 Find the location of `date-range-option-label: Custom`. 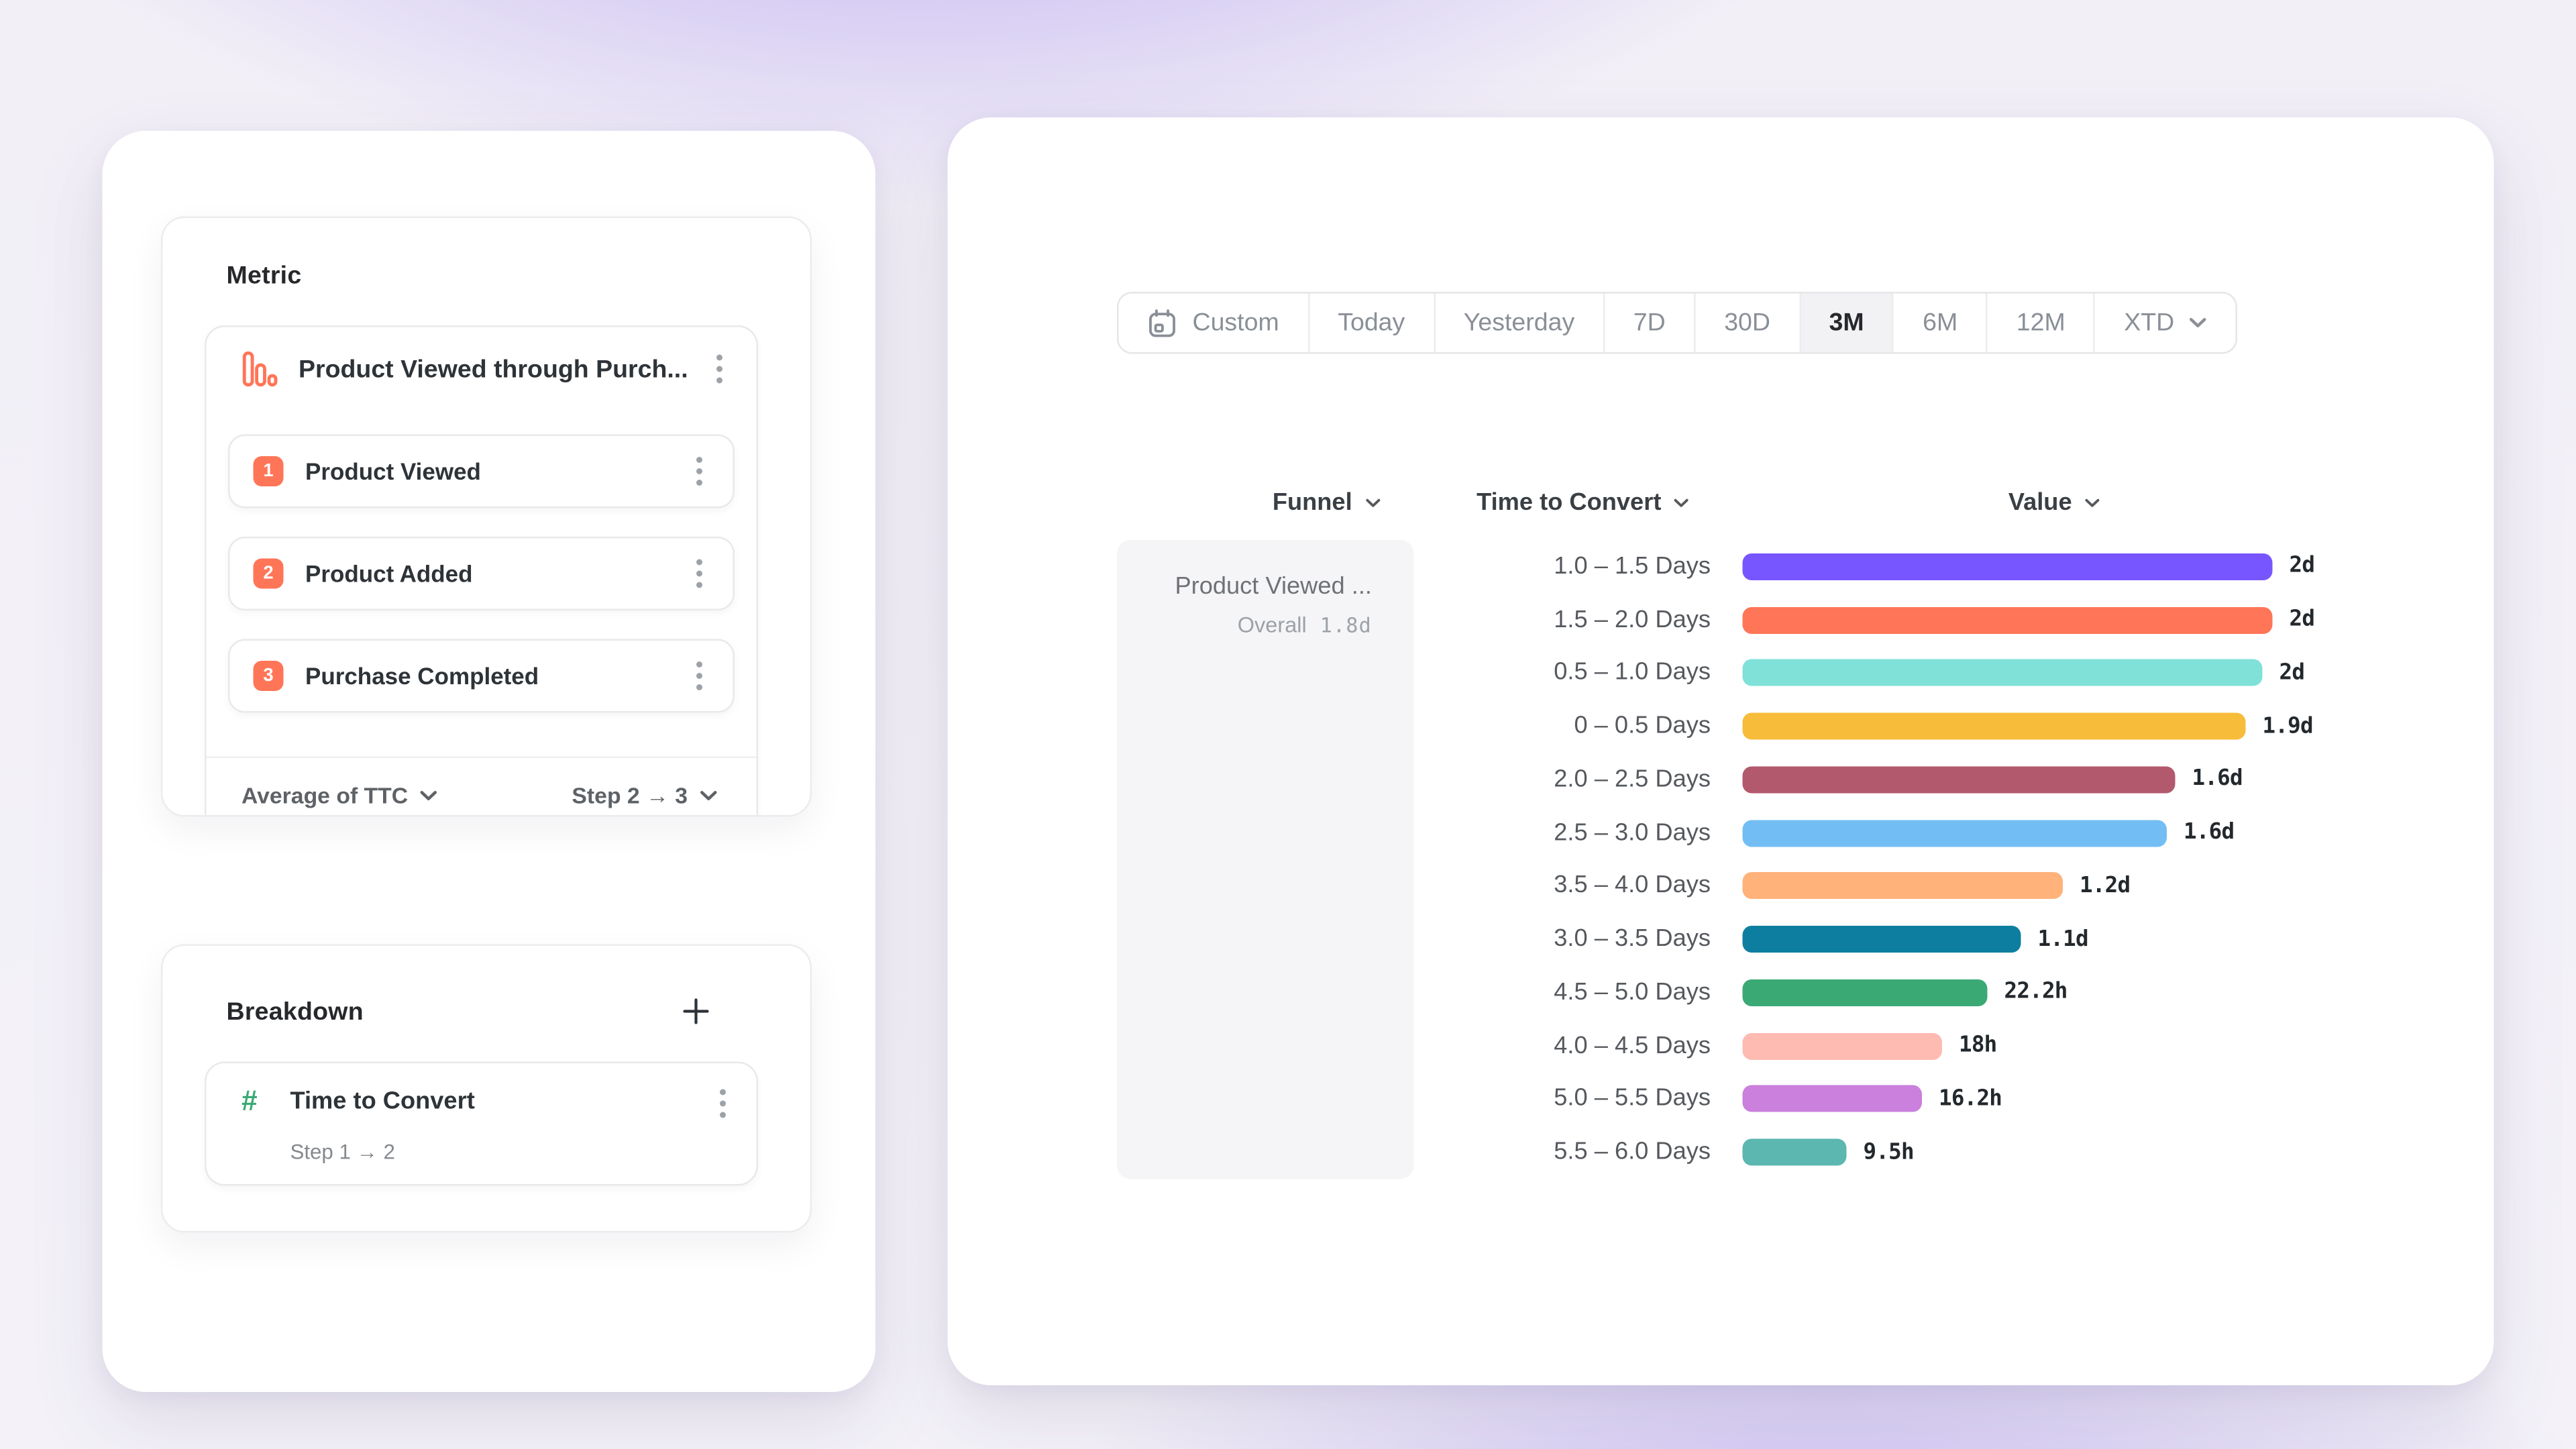

date-range-option-label: Custom is located at coordinates (1235, 323).